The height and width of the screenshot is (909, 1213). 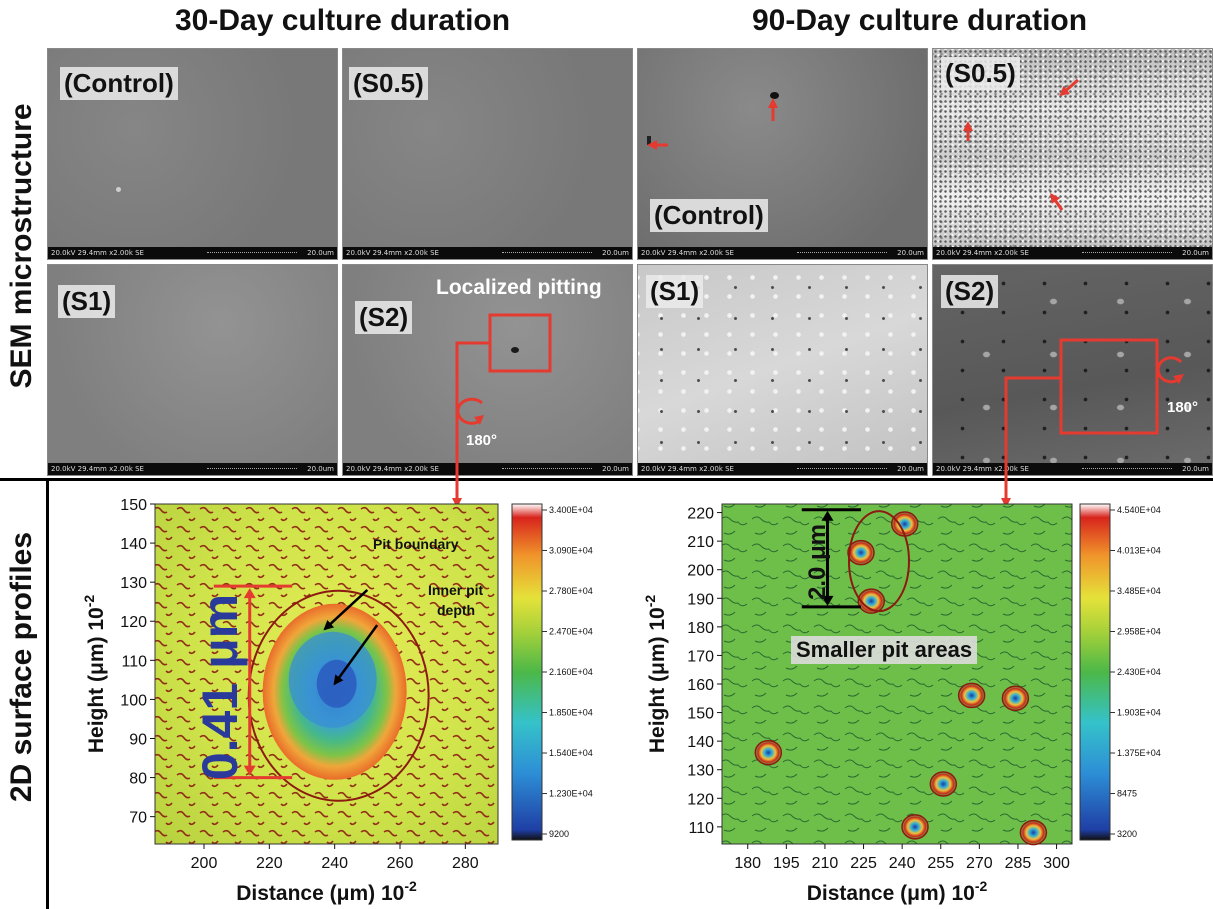 I want to click on colorbar-label: 1.375E+04, so click(x=1139, y=753).